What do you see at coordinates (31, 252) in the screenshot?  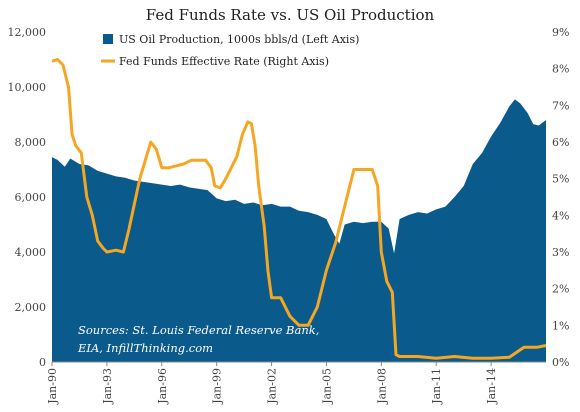 I see `y-left-tick-label: 4,000` at bounding box center [31, 252].